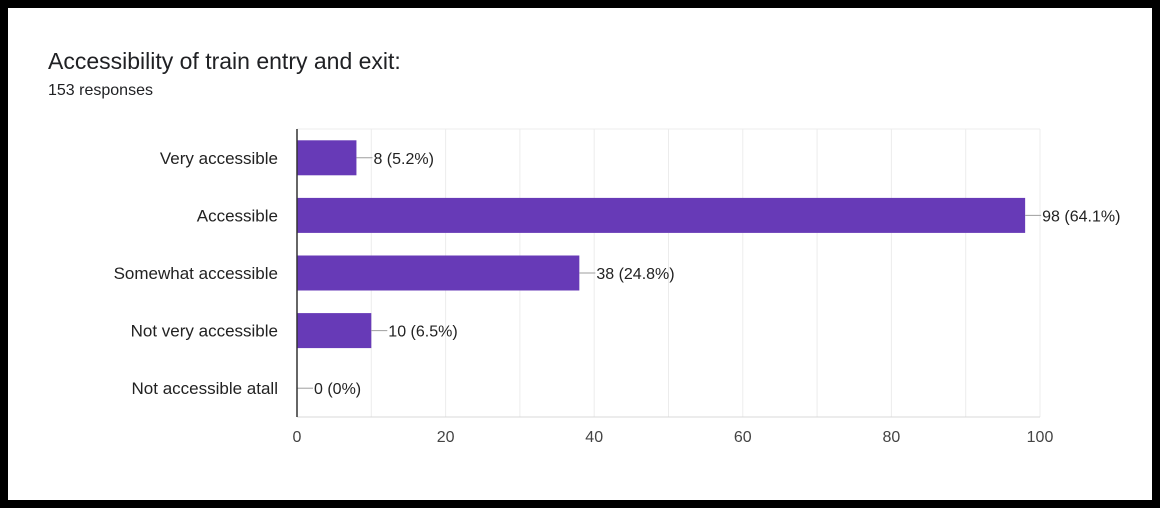  Describe the element at coordinates (297, 437) in the screenshot. I see `x-tick-label: 0` at that location.